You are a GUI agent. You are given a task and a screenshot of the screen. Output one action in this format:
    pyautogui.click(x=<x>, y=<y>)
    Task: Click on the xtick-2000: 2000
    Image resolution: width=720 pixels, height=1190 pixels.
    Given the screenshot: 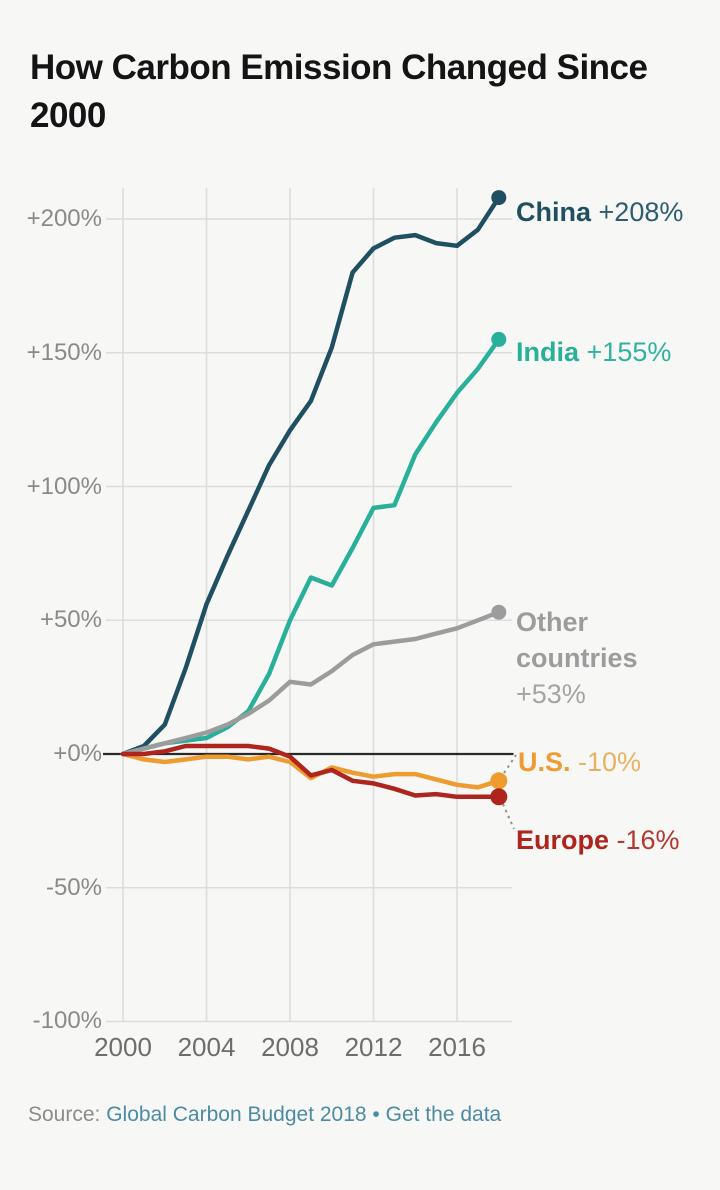 What is the action you would take?
    pyautogui.click(x=123, y=1047)
    